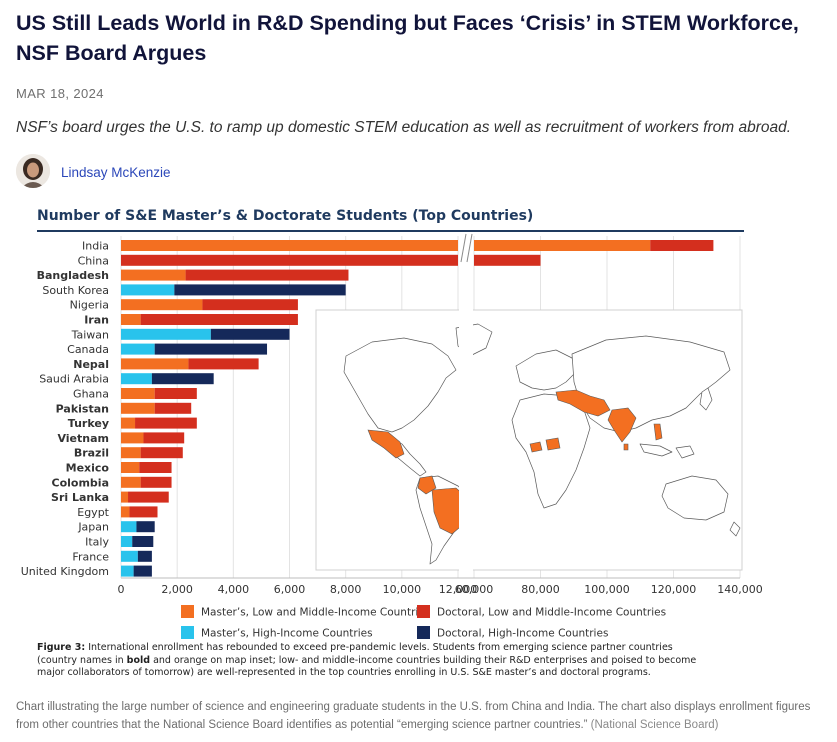  What do you see at coordinates (73, 275) in the screenshot?
I see `category-label: Bangladesh` at bounding box center [73, 275].